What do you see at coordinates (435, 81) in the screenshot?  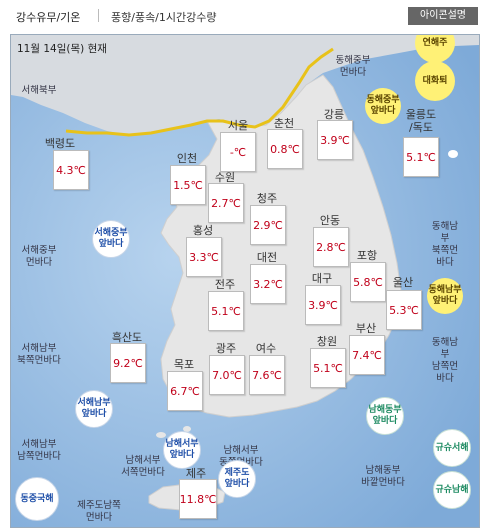 I see `area-bubble-daehwatoe: 대화퇴` at bounding box center [435, 81].